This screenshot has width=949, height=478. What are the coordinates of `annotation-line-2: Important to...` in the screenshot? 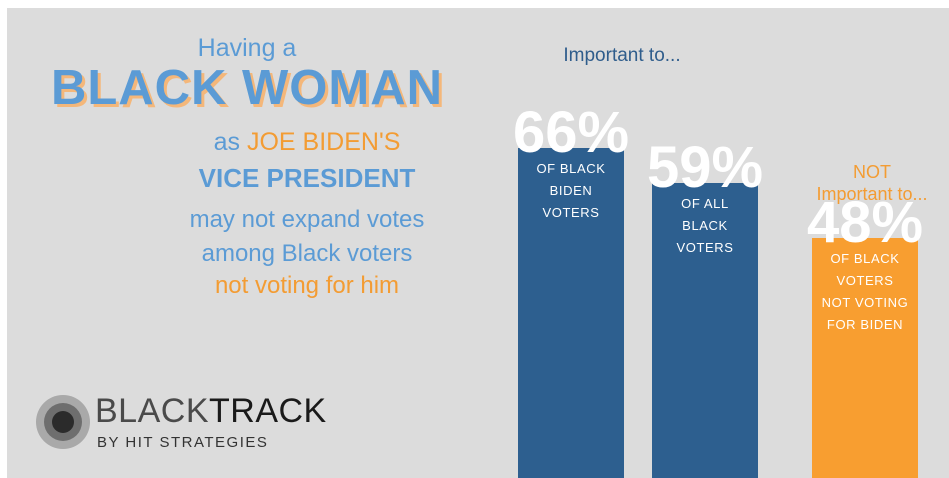 It's located at (872, 194).